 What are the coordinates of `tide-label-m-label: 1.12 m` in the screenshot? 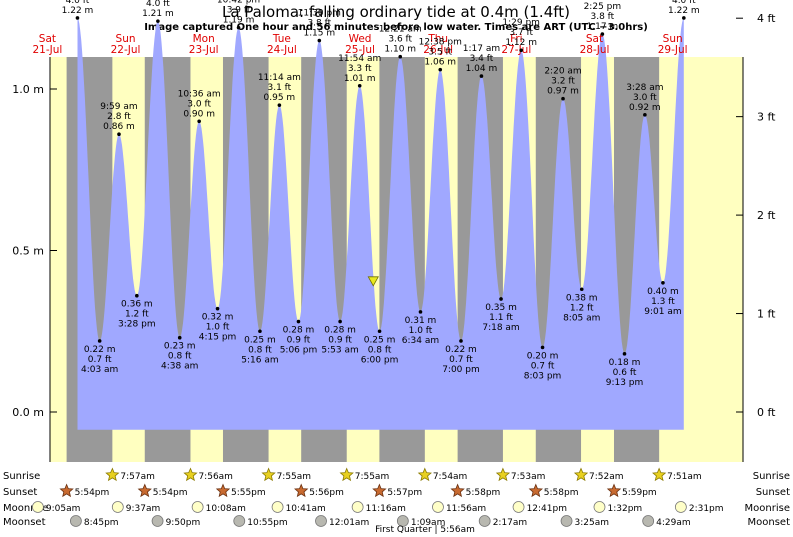 It's located at (521, 43).